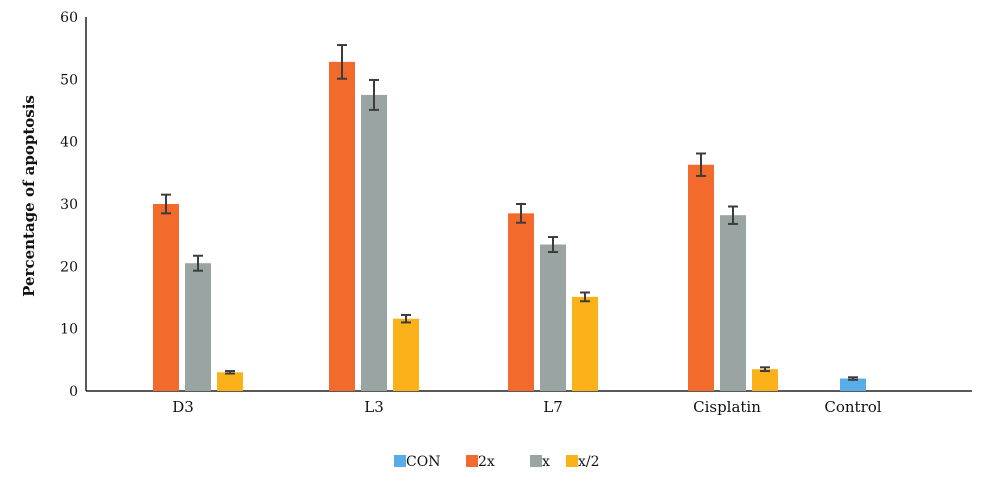  What do you see at coordinates (733, 303) in the screenshot?
I see `bar-cisplatin-x` at bounding box center [733, 303].